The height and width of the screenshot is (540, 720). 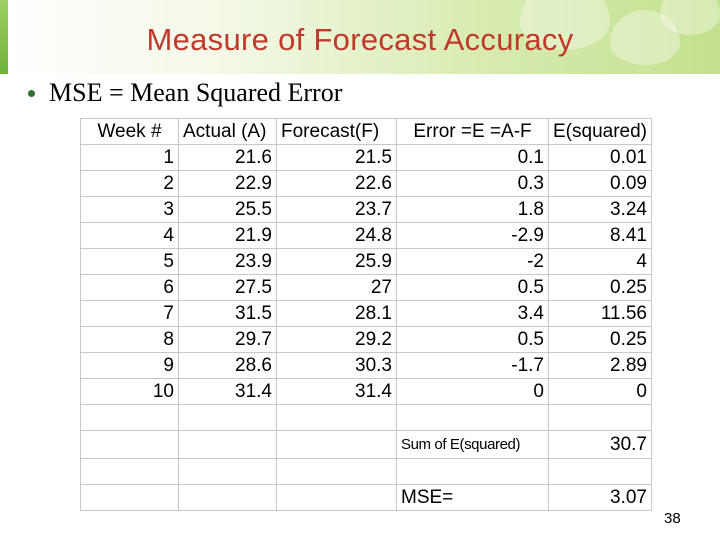 What do you see at coordinates (227, 209) in the screenshot?
I see `table-cell: 25.5` at bounding box center [227, 209].